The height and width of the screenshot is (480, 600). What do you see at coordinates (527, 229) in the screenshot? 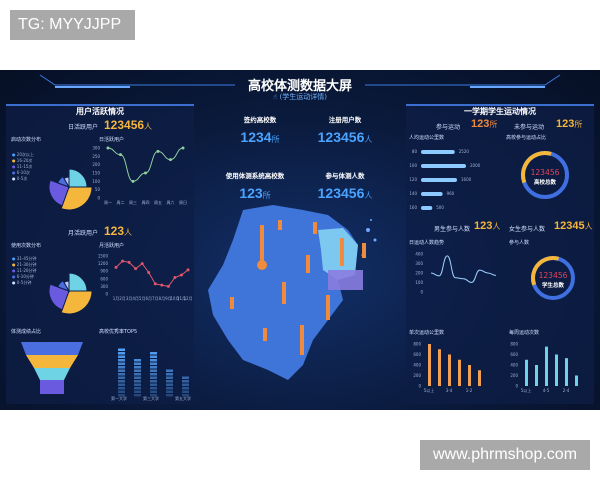
I see `female-label: 女生参与人数` at bounding box center [527, 229].